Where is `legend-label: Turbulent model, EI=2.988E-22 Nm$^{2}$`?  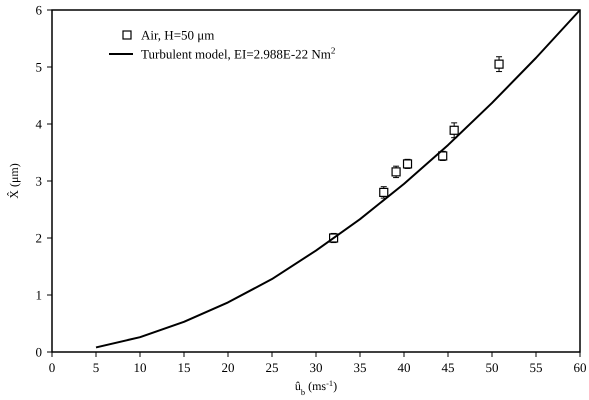 legend-label: Turbulent model, EI=2.988E-22 Nm$^{2}$ is located at coordinates (238, 54).